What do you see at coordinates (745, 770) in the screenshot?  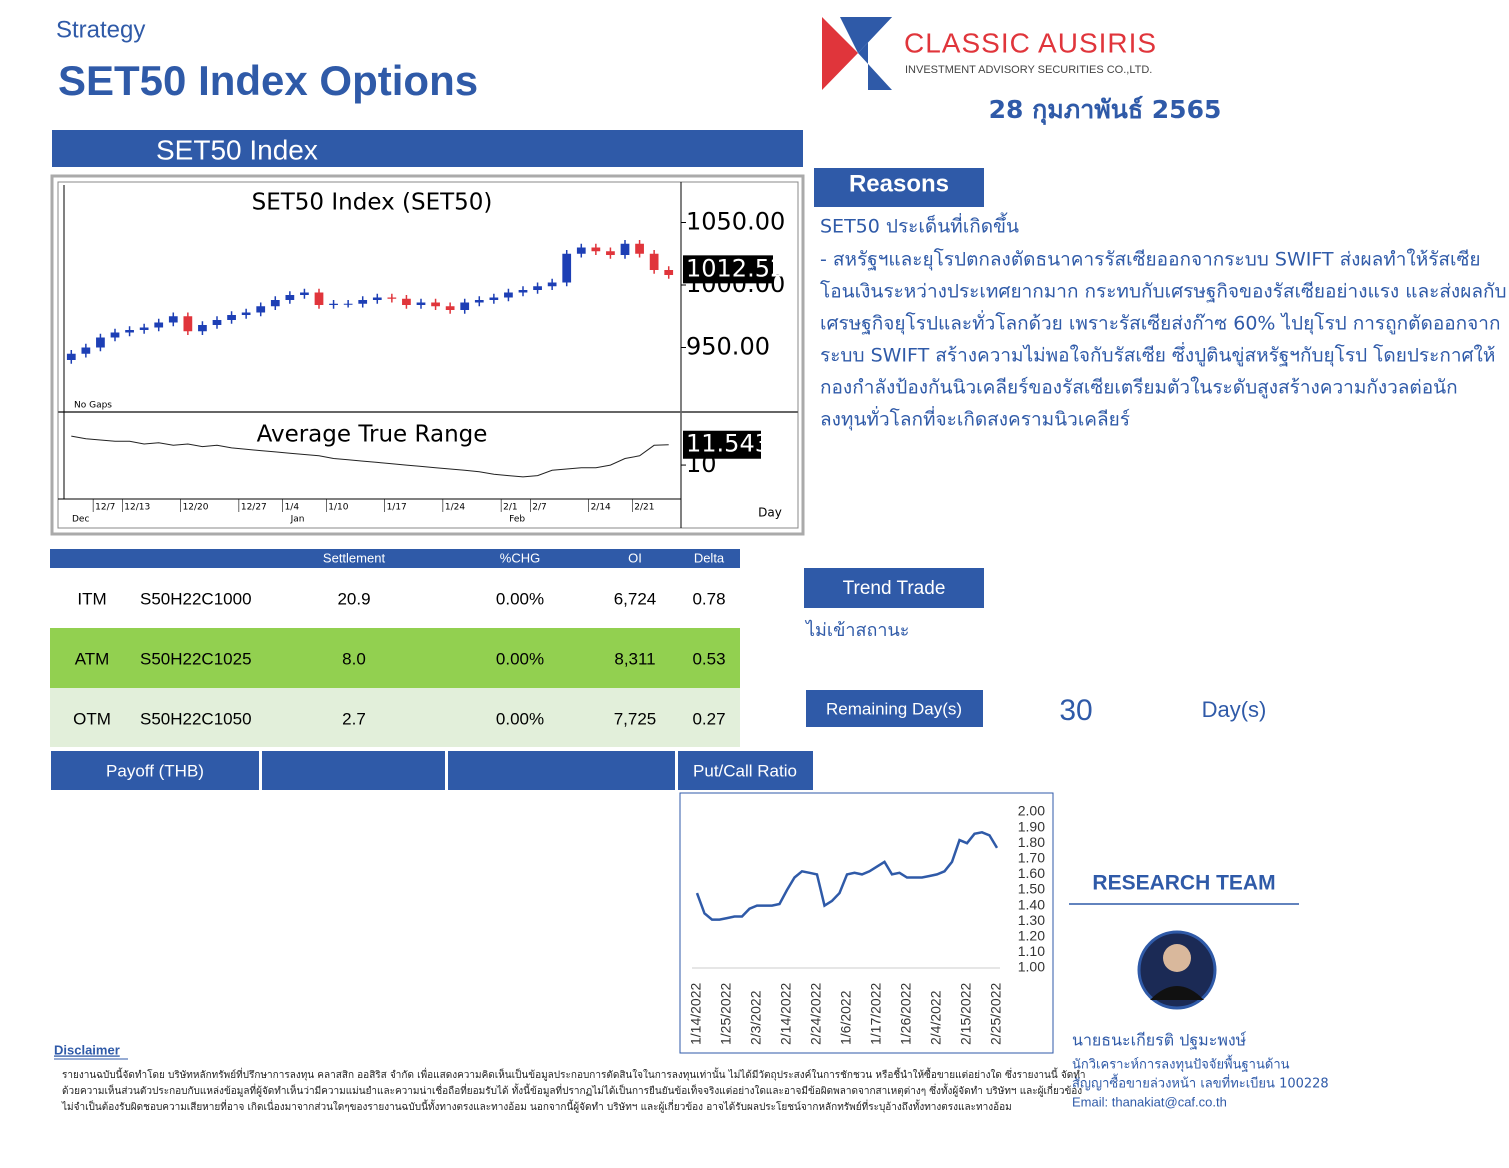 I see `pcr-bar` at bounding box center [745, 770].